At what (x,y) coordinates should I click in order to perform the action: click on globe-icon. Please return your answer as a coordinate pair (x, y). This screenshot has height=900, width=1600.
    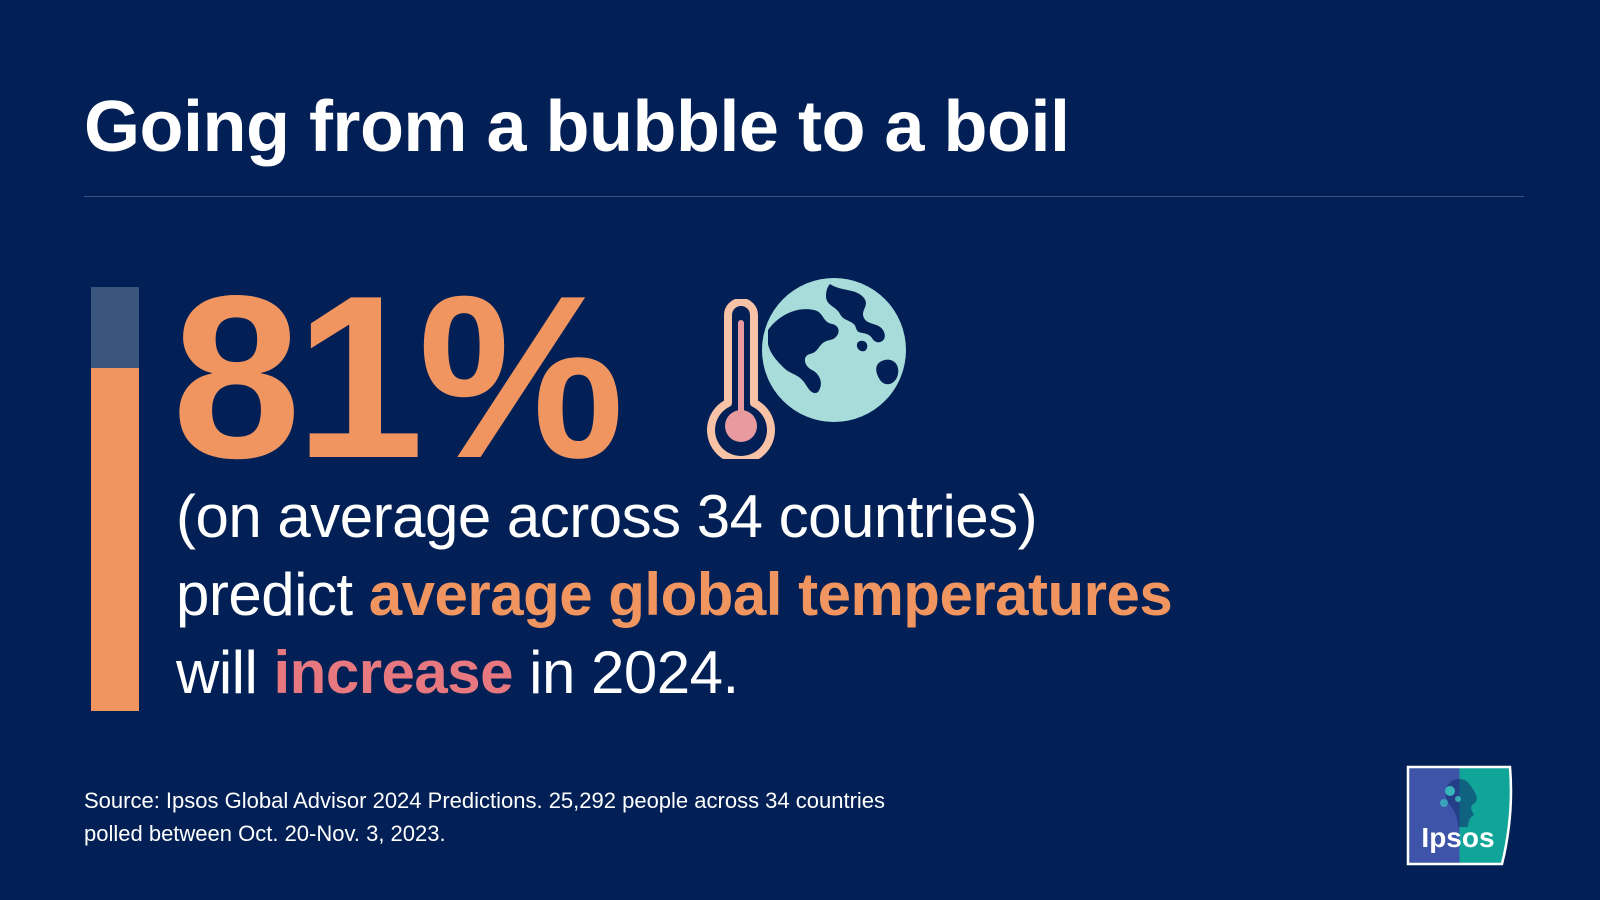
    Looking at the image, I should click on (834, 350).